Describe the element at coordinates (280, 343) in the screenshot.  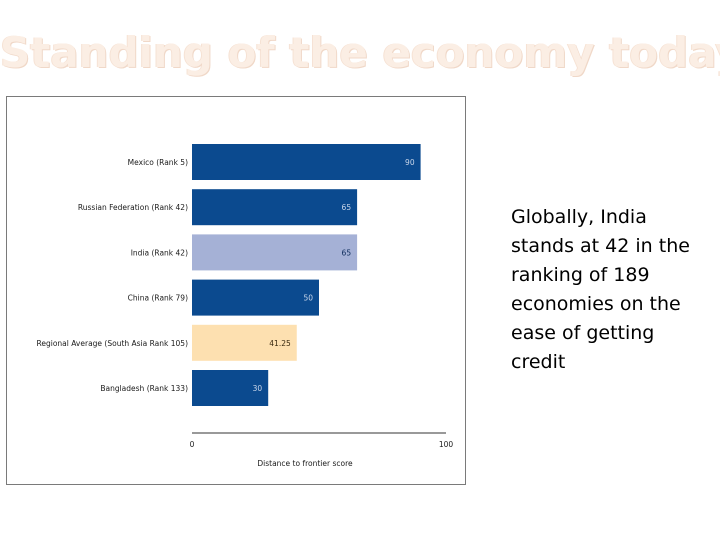
I see `value-label-4: 41.25` at that location.